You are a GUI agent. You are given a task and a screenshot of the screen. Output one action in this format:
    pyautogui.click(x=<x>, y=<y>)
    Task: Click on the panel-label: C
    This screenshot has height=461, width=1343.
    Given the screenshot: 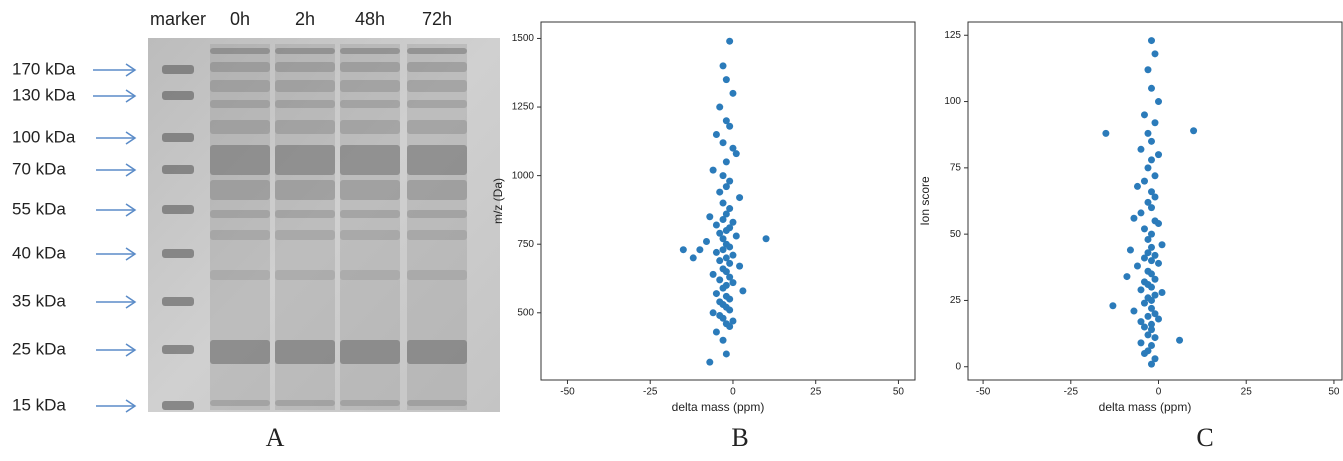 What is the action you would take?
    pyautogui.click(x=1204, y=437)
    